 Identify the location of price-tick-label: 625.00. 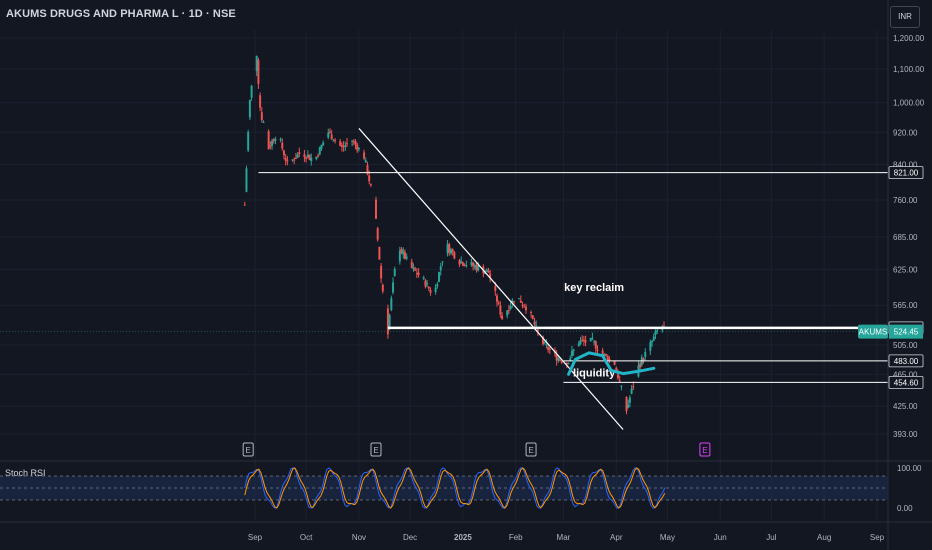
(905, 269).